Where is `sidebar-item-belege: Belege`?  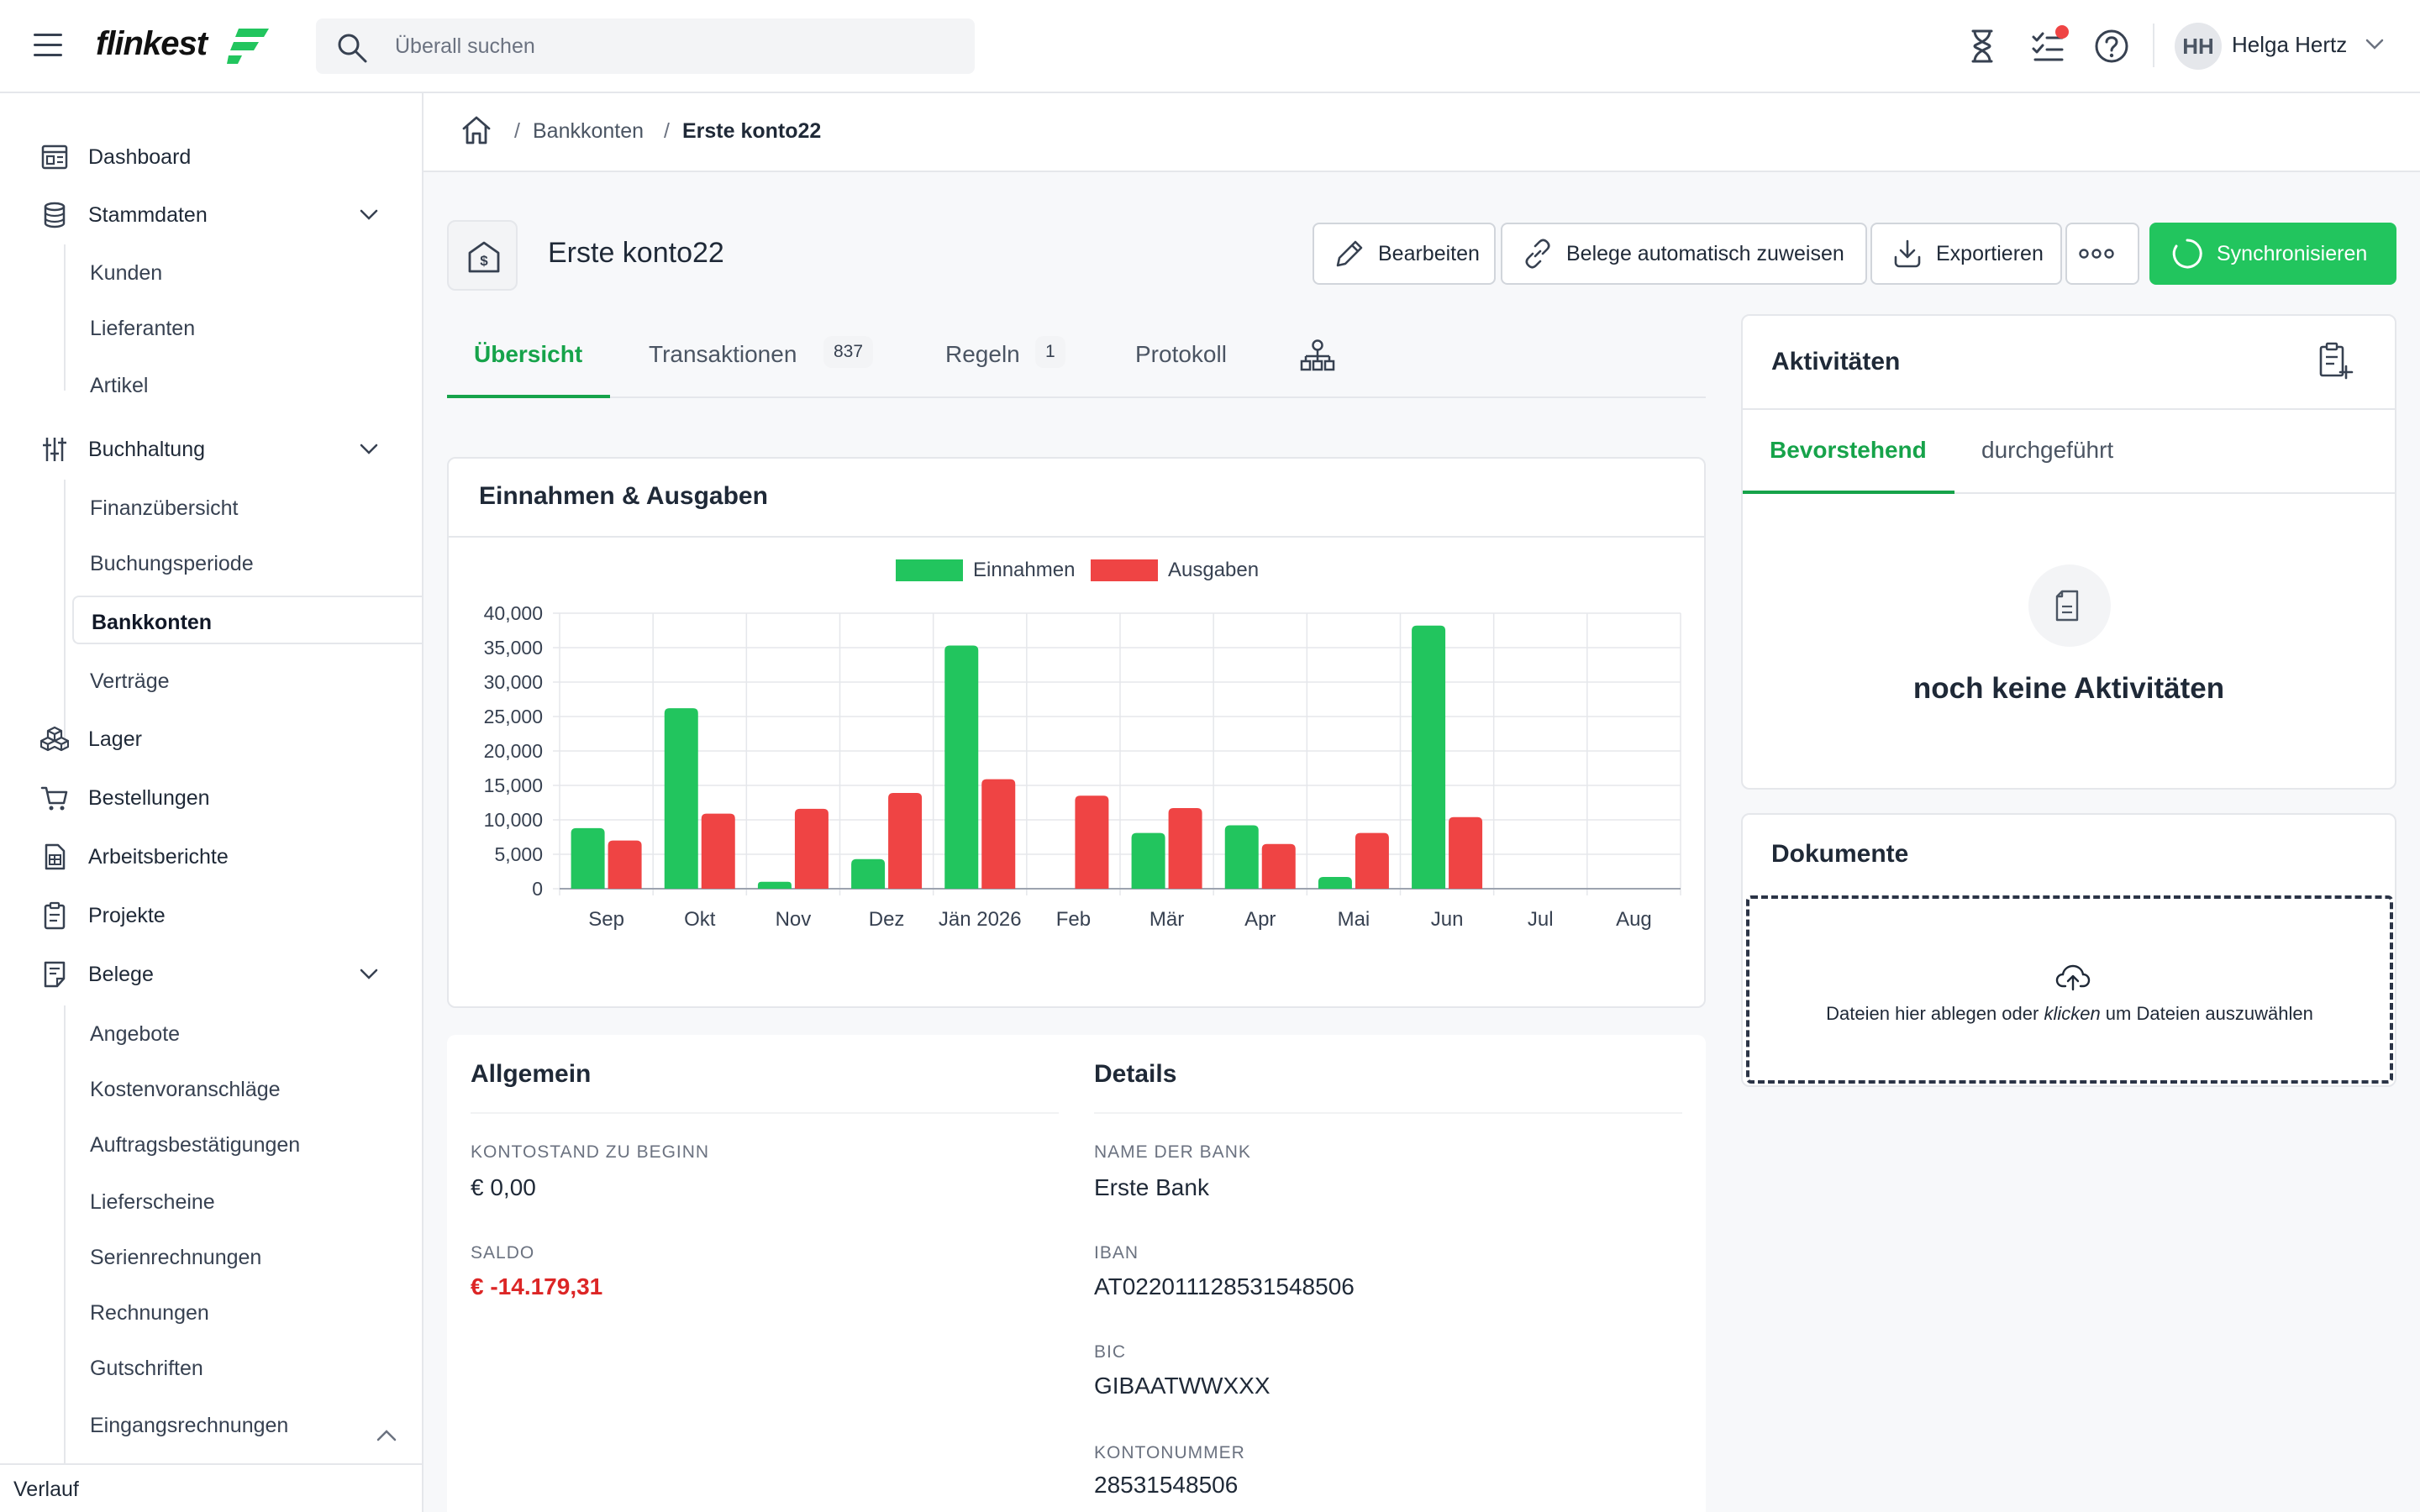 sidebar-item-belege: Belege is located at coordinates (211, 973).